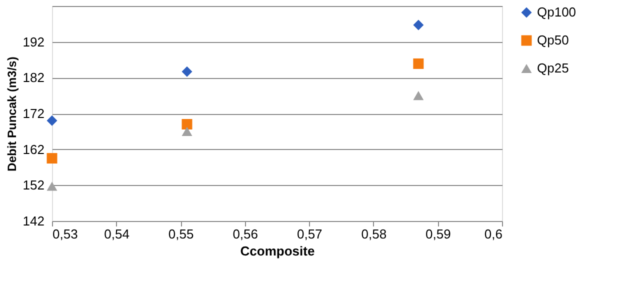  What do you see at coordinates (11, 114) in the screenshot?
I see `y-axis-title: Debit Puncak (m3/s)` at bounding box center [11, 114].